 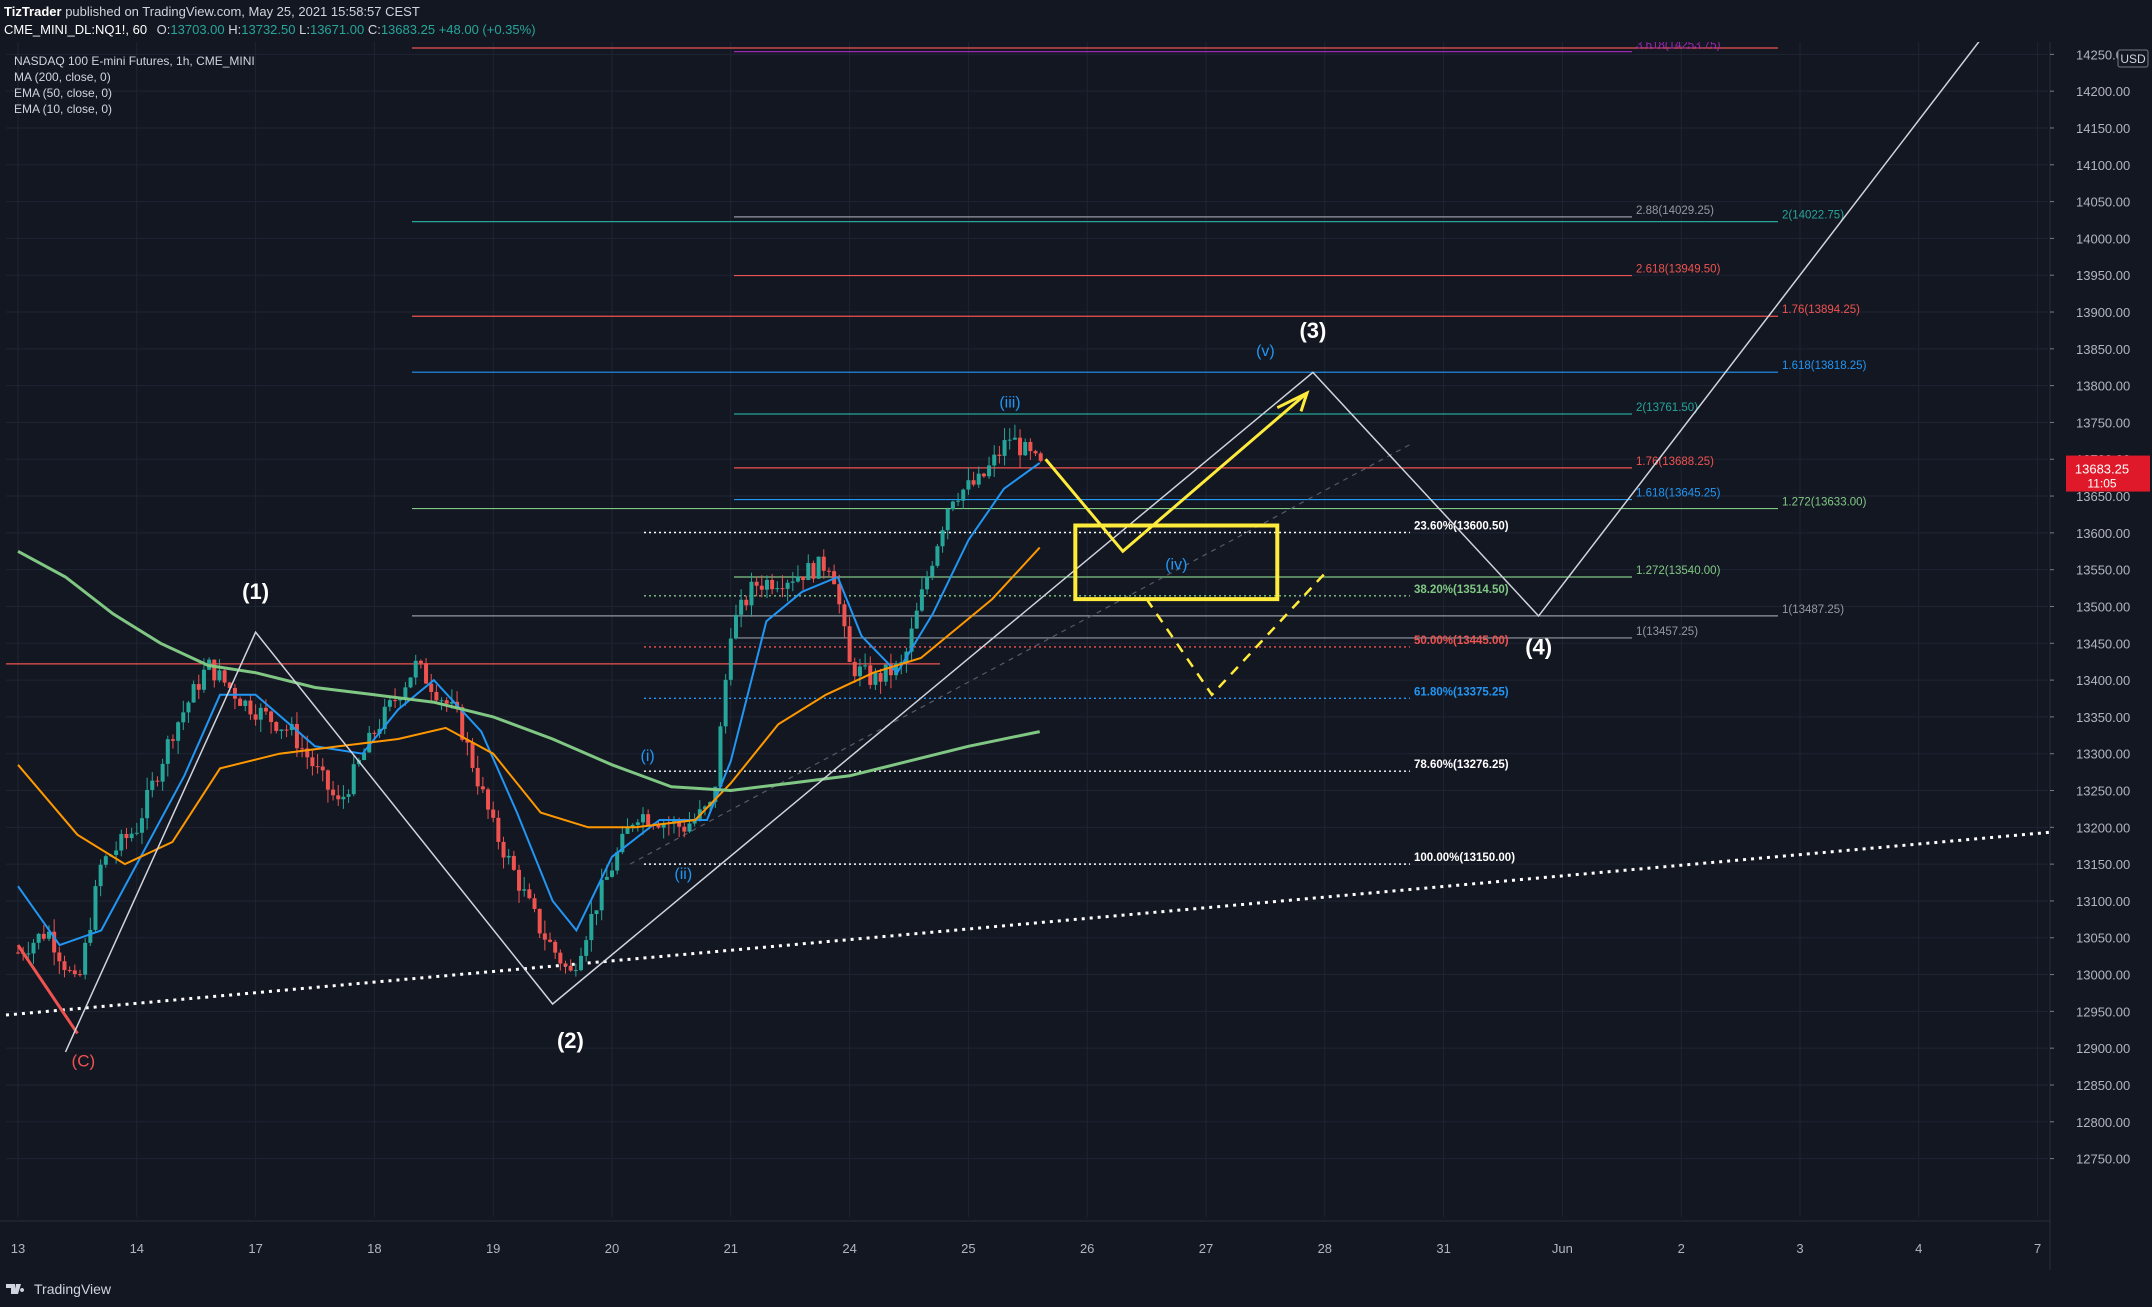 I want to click on yellow-bull-path, so click(x=1176, y=472).